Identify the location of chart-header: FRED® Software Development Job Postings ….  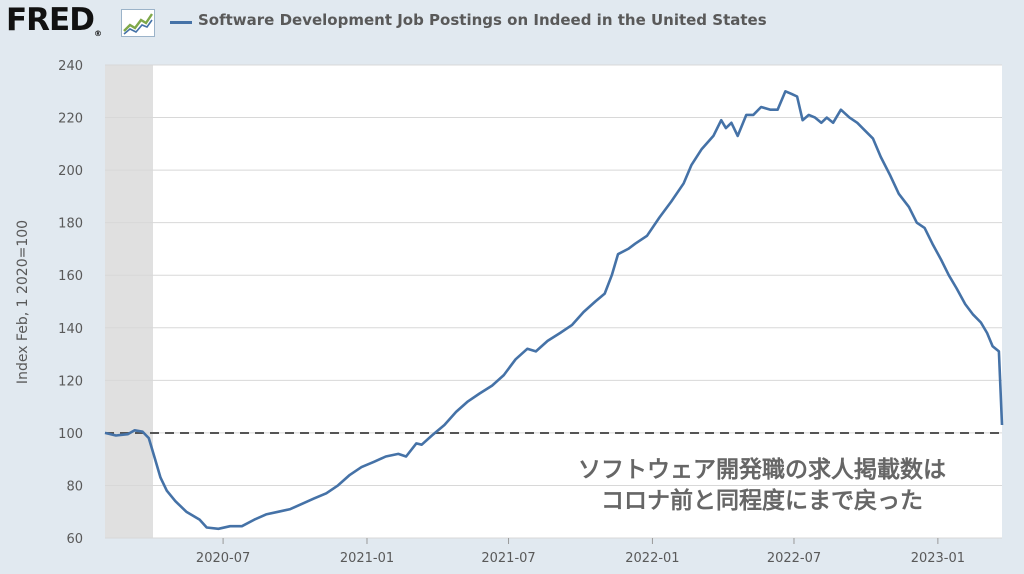
(512, 23).